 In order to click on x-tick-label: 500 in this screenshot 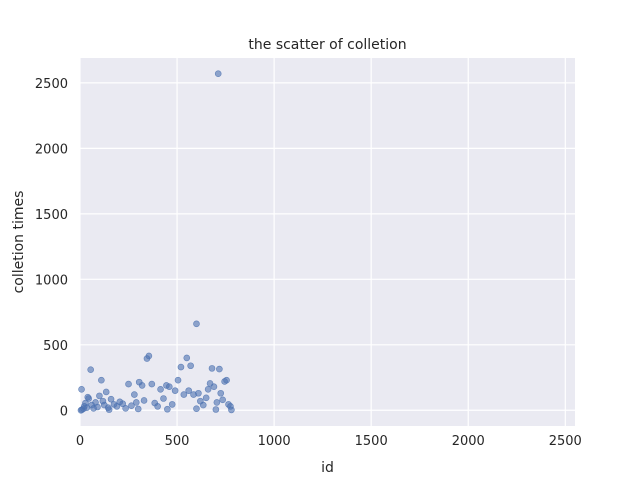, I will do `click(177, 441)`.